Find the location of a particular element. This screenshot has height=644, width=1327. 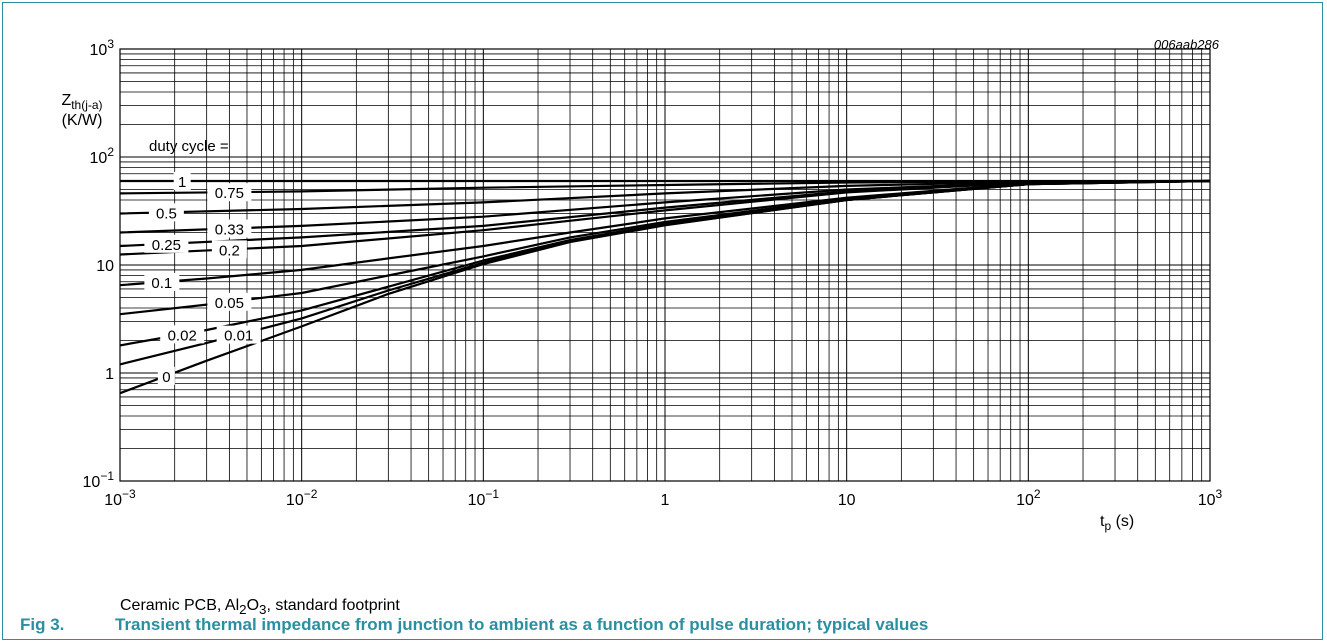

x-axis-label-sub: p is located at coordinates (1107, 526).